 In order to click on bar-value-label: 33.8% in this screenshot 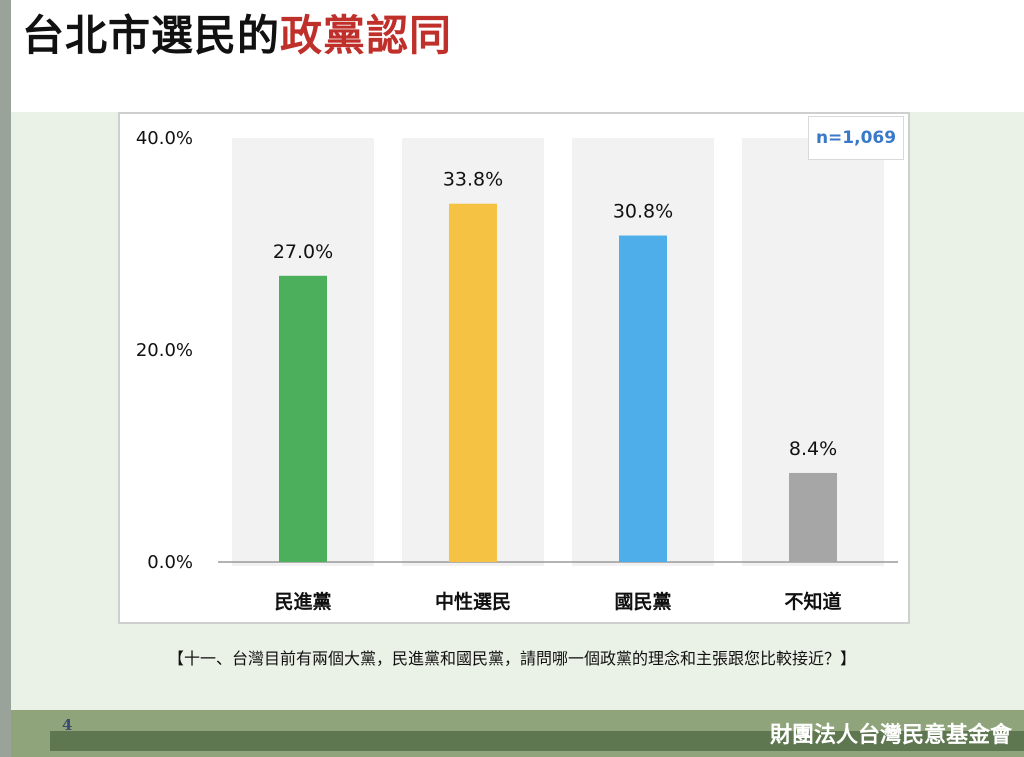, I will do `click(473, 180)`.